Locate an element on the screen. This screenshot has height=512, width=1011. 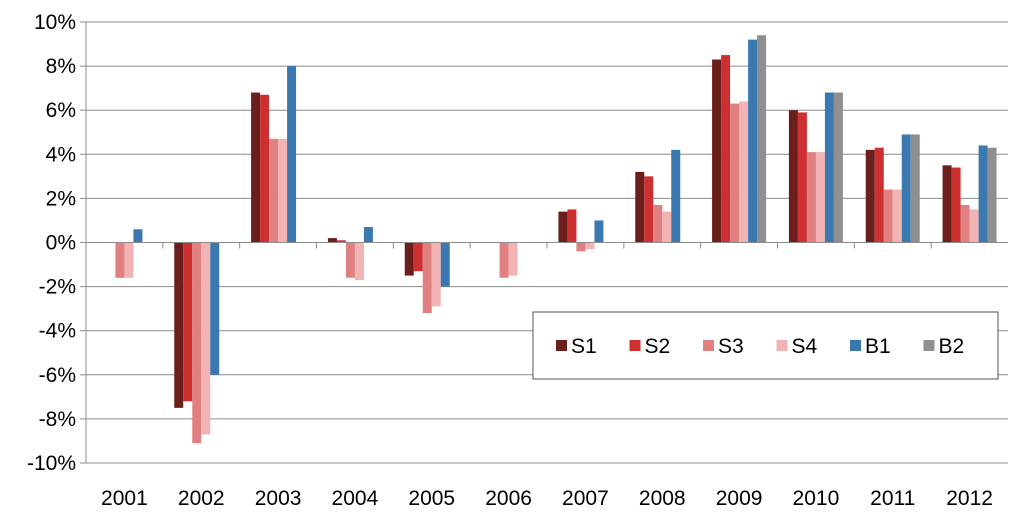
x-tick-label: 2001 is located at coordinates (124, 497).